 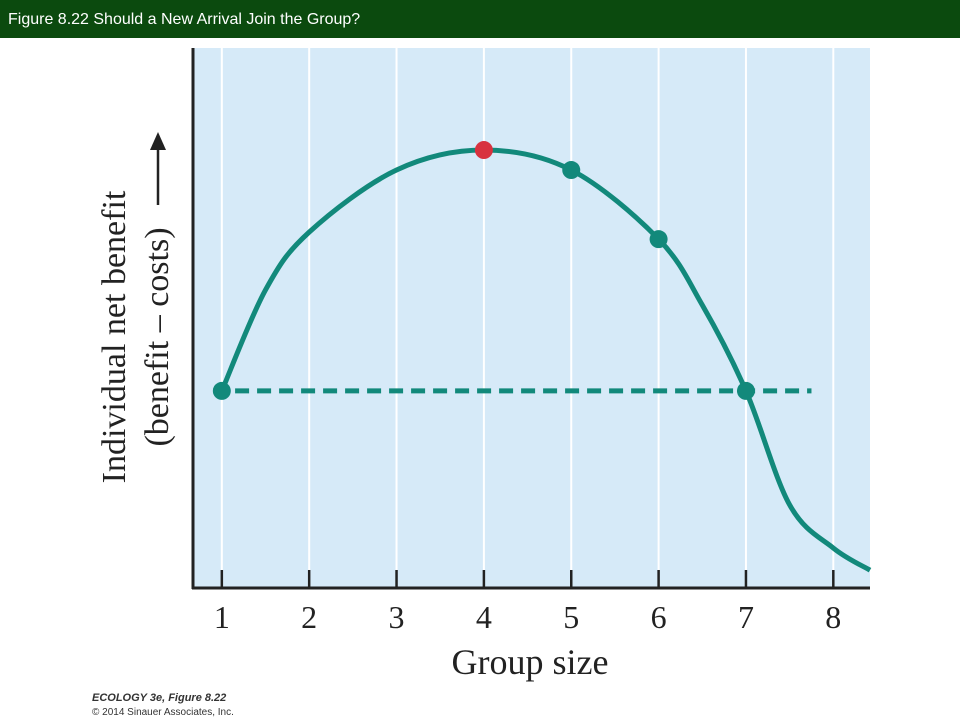 What do you see at coordinates (114, 336) in the screenshot?
I see `y-axis-label: Individual net benefit` at bounding box center [114, 336].